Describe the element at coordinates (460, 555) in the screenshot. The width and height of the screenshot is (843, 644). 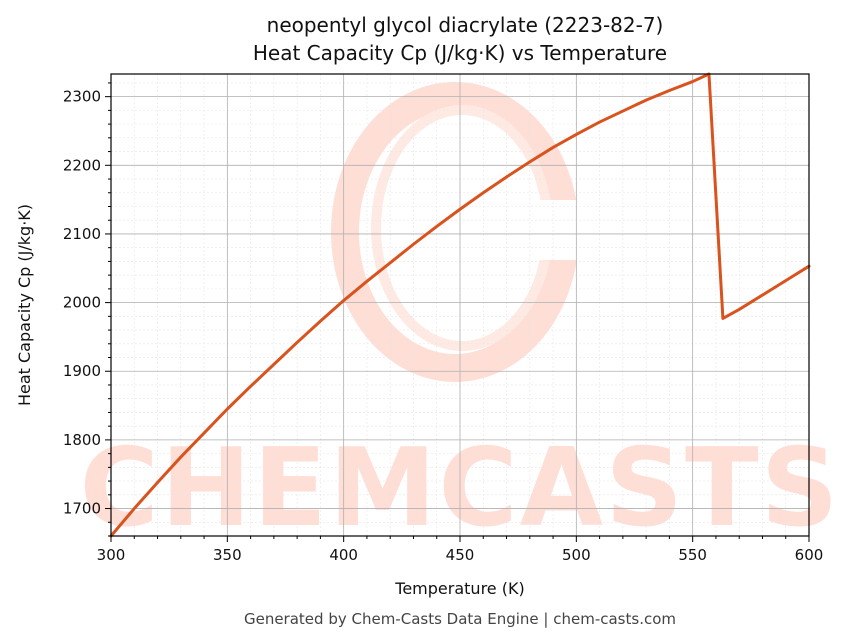
I see `x-tick-label: 450` at that location.